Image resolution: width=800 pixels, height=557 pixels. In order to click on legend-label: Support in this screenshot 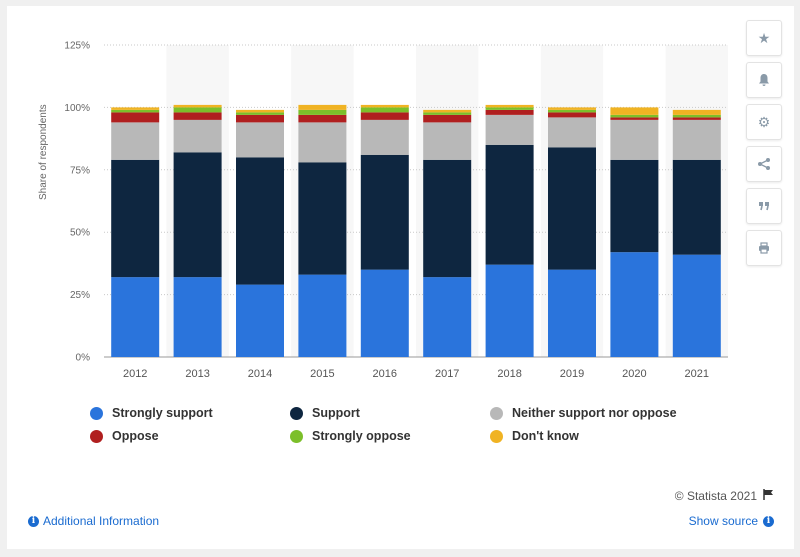, I will do `click(336, 413)`.